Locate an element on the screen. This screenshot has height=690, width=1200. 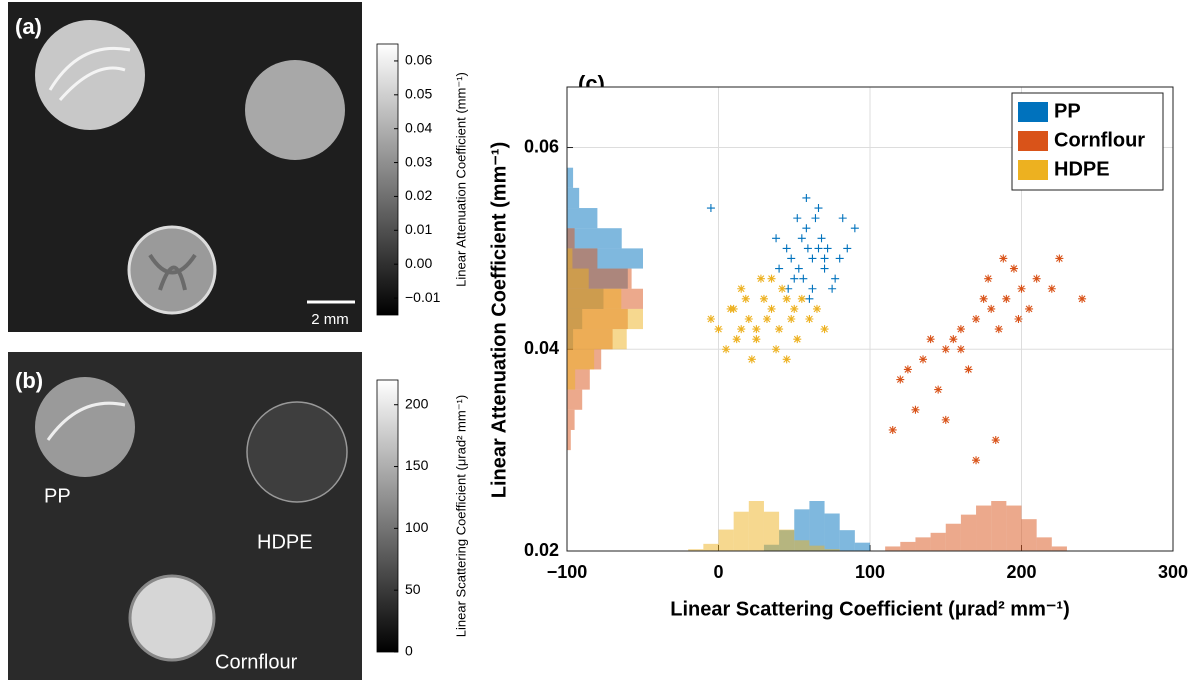
colorbar-tick-label: 150 is located at coordinates (417, 465).